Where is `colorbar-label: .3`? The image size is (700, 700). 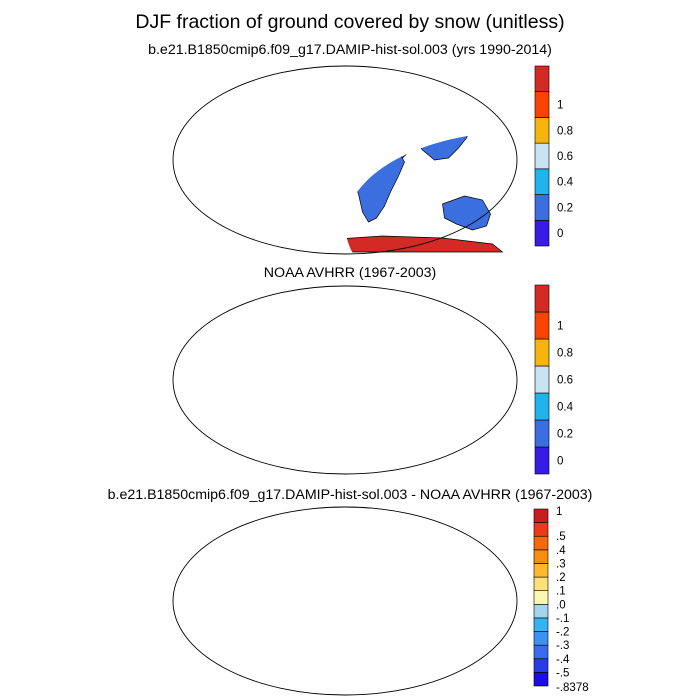 colorbar-label: .3 is located at coordinates (561, 564).